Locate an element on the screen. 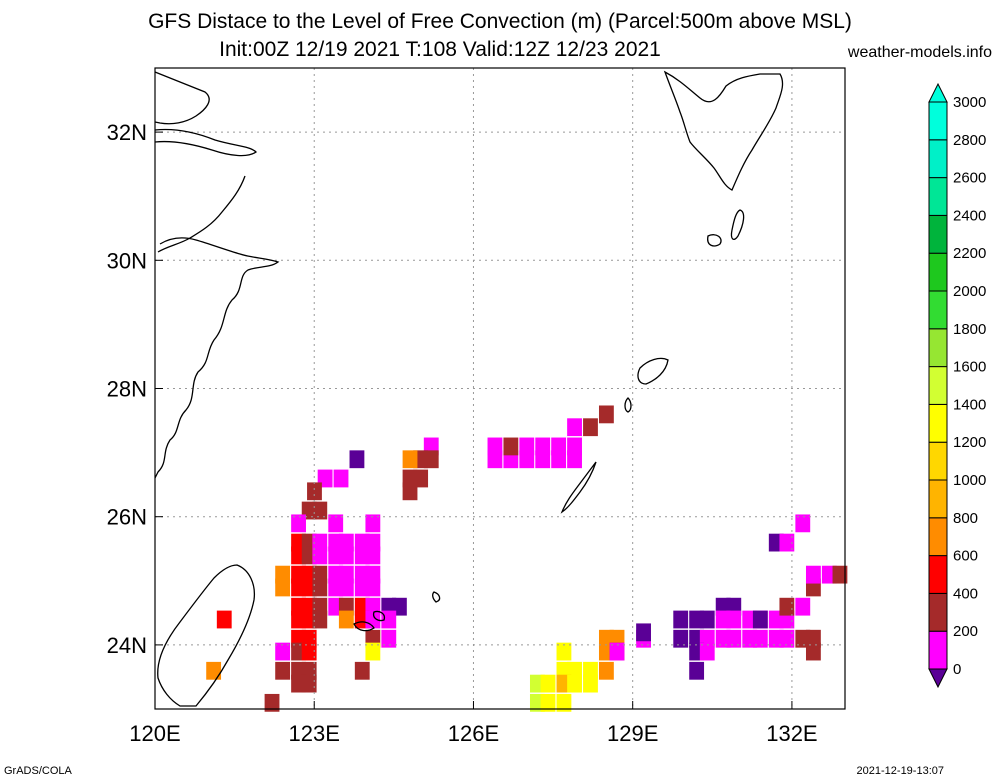 The width and height of the screenshot is (1000, 779). colorbar-label: 3000 is located at coordinates (969, 102).